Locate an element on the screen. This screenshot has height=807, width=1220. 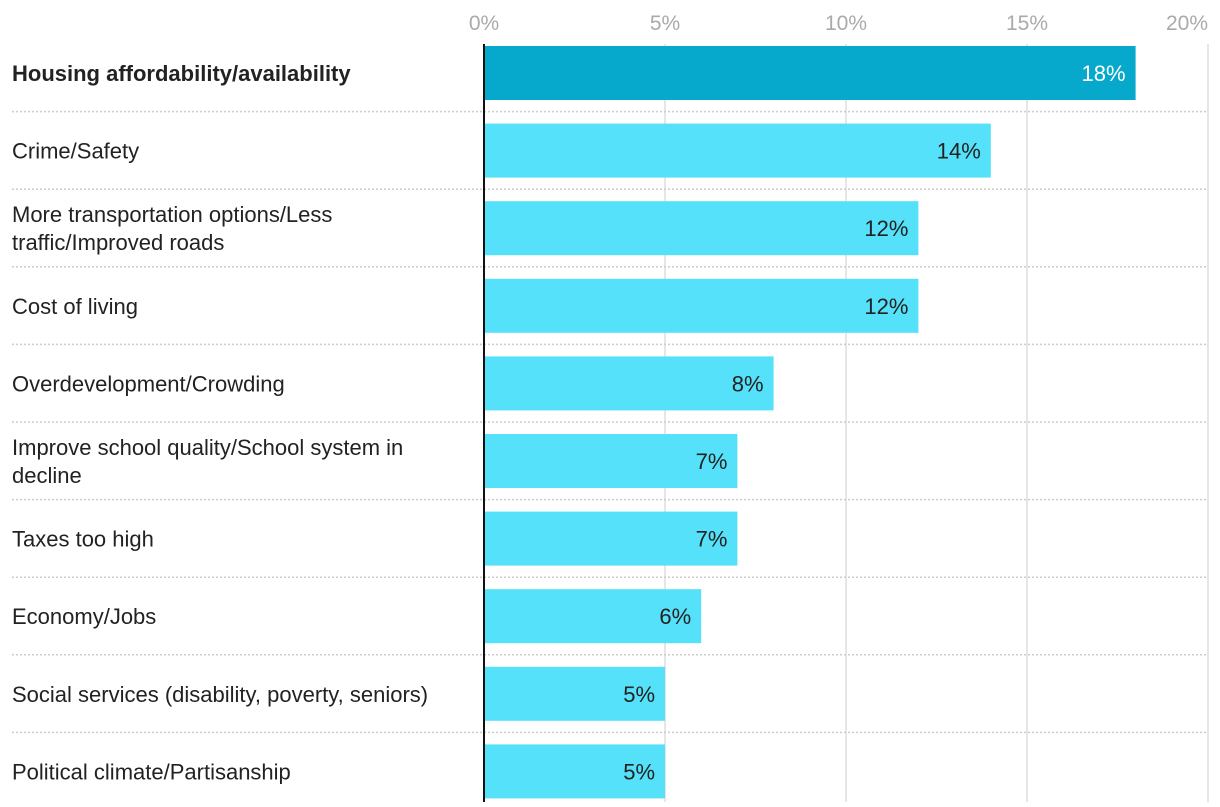
category-label: Overdevelopment/Crowding is located at coordinates (148, 383).